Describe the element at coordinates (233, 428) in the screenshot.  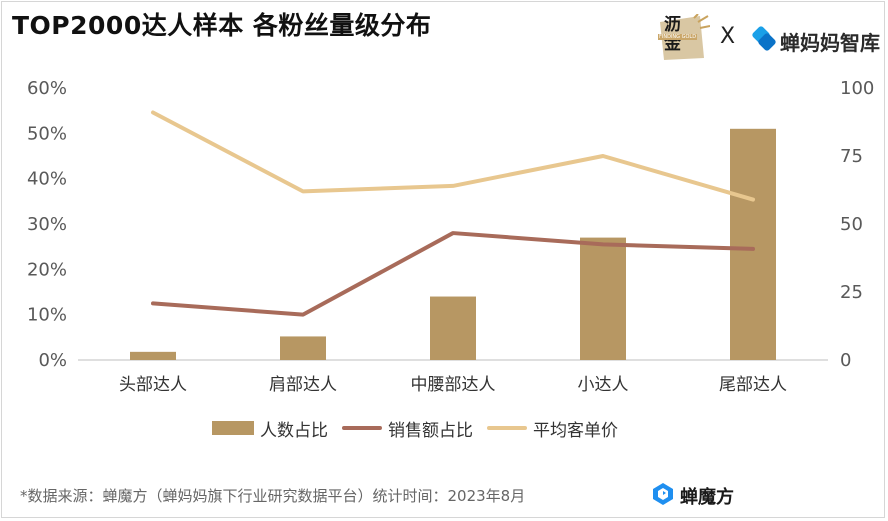
I see `legend-bar-swatch` at that location.